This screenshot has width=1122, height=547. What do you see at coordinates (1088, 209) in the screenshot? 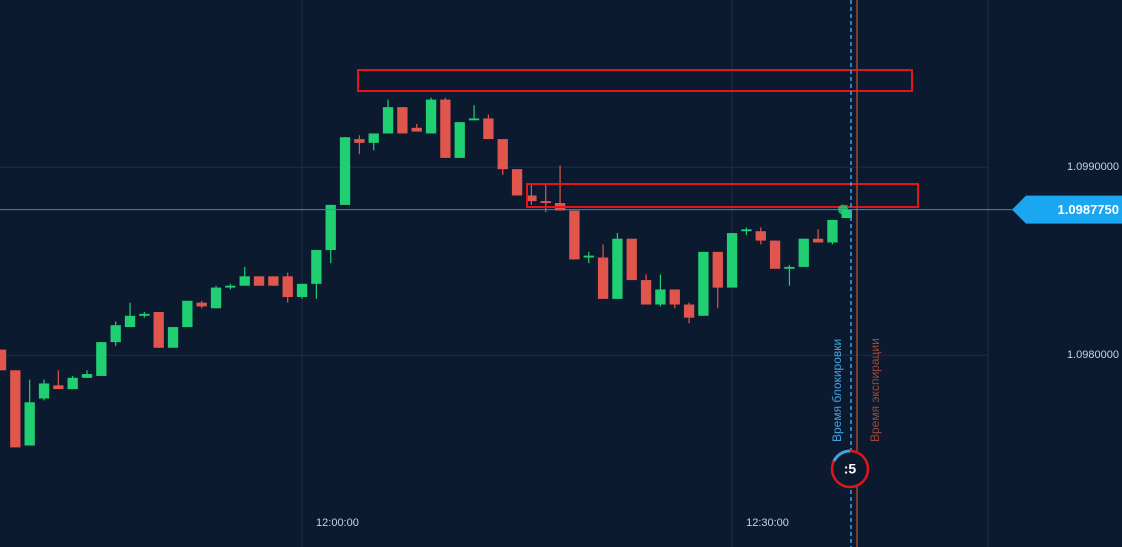
I see `current-price-label: 1.0987750` at bounding box center [1088, 209].